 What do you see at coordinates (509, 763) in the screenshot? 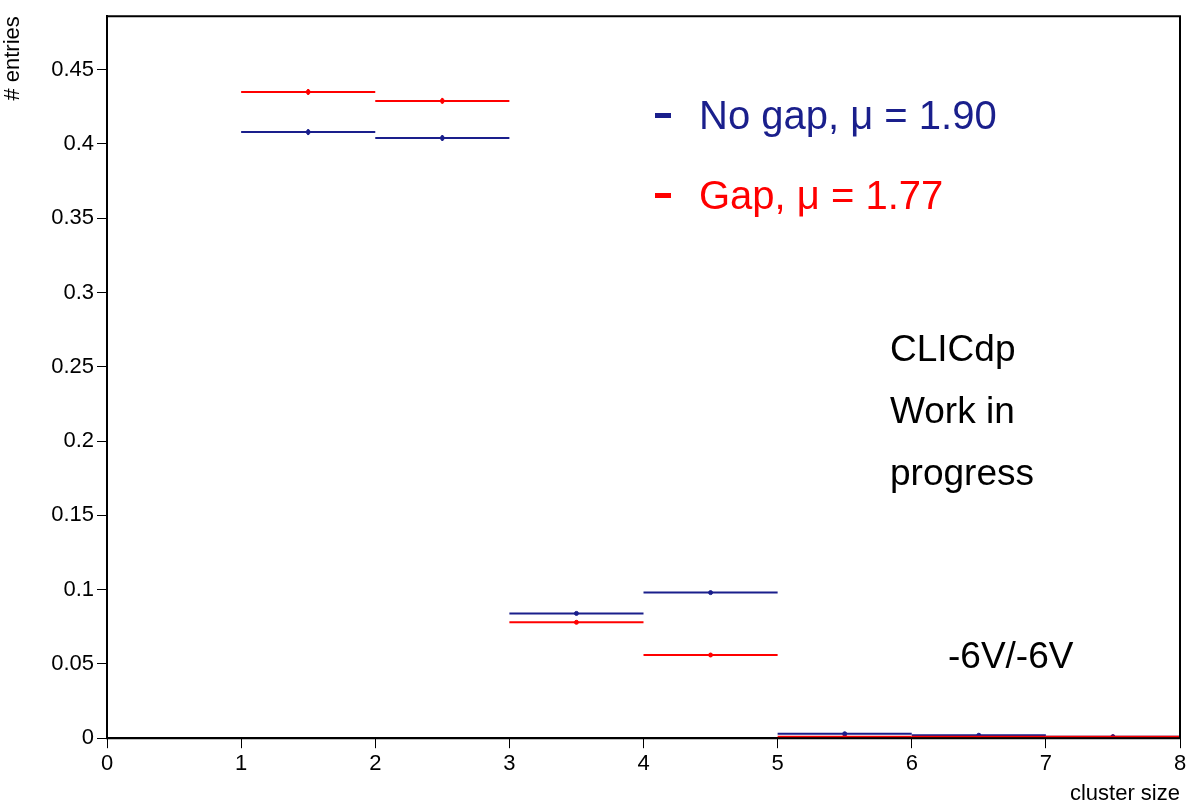
I see `x-tick-label: 3` at bounding box center [509, 763].